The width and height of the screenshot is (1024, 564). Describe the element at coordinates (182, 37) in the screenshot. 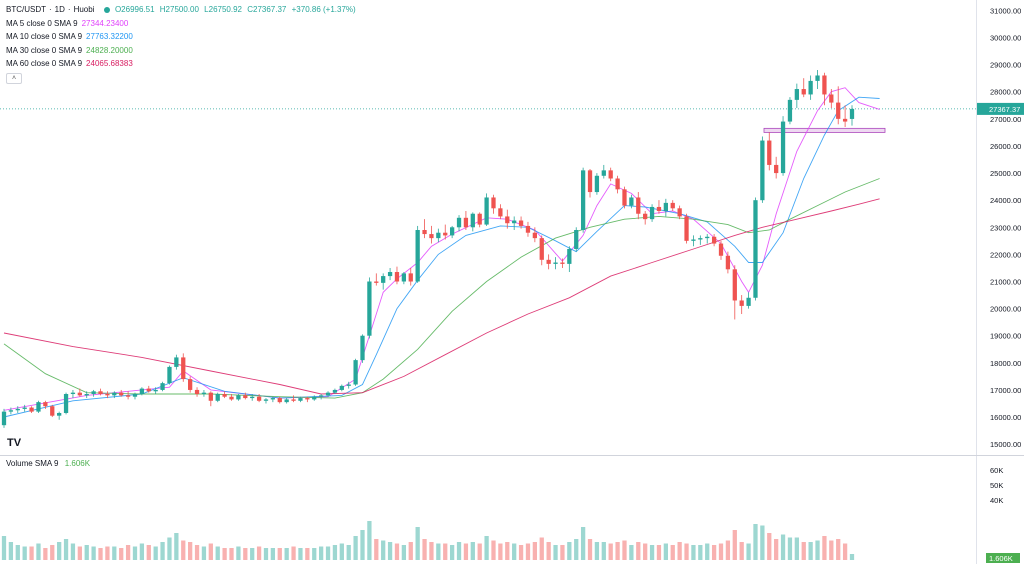

I see `indicator-row: MA 10 close 0 SMA 9 27763.32200` at that location.